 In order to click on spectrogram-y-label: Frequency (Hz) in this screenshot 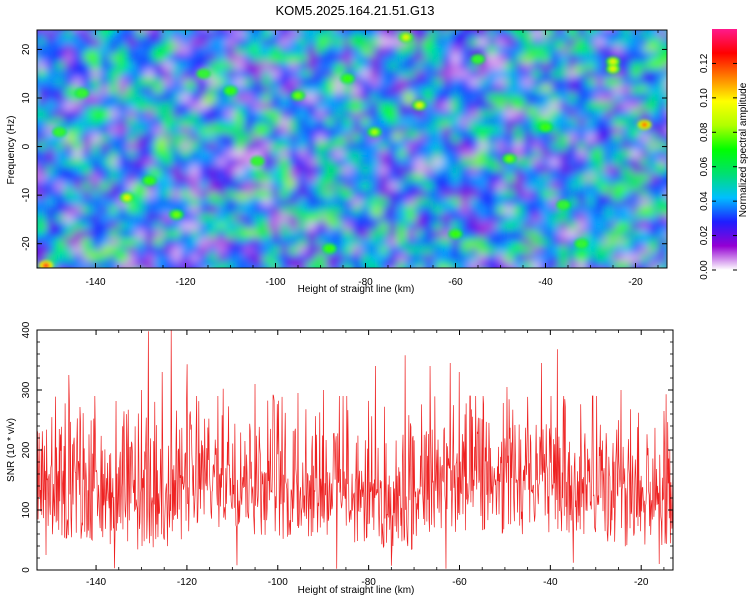, I will do `click(11, 150)`.